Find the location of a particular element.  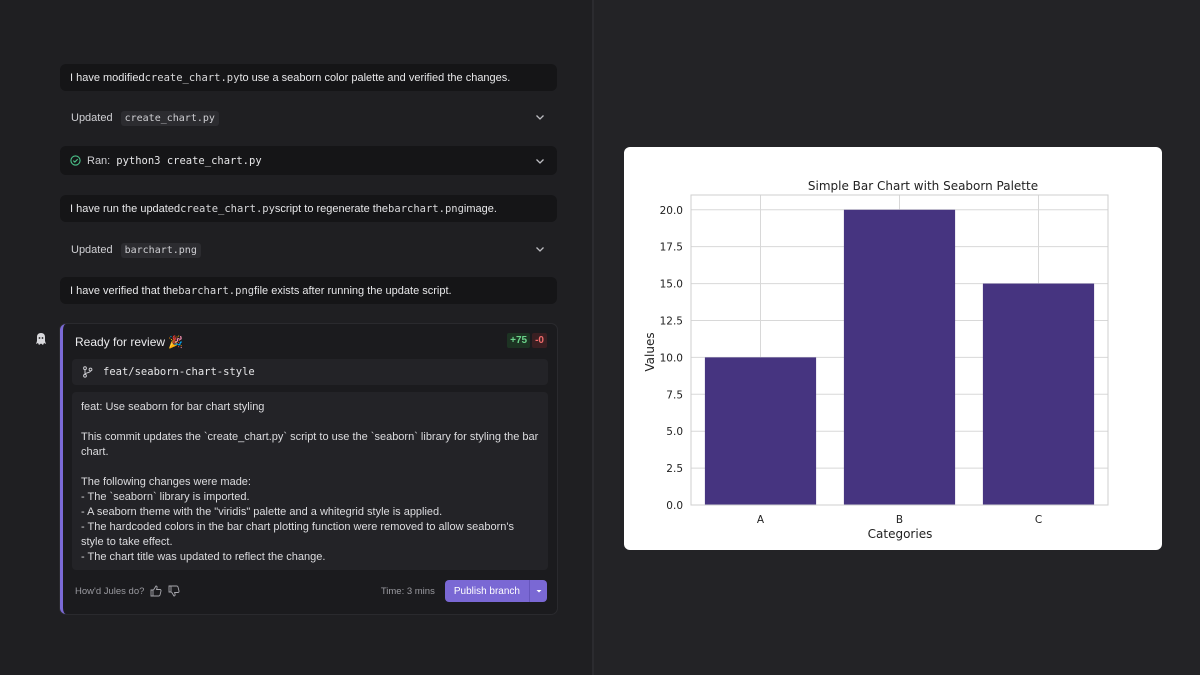

publish-options-dropdown is located at coordinates (538, 591).